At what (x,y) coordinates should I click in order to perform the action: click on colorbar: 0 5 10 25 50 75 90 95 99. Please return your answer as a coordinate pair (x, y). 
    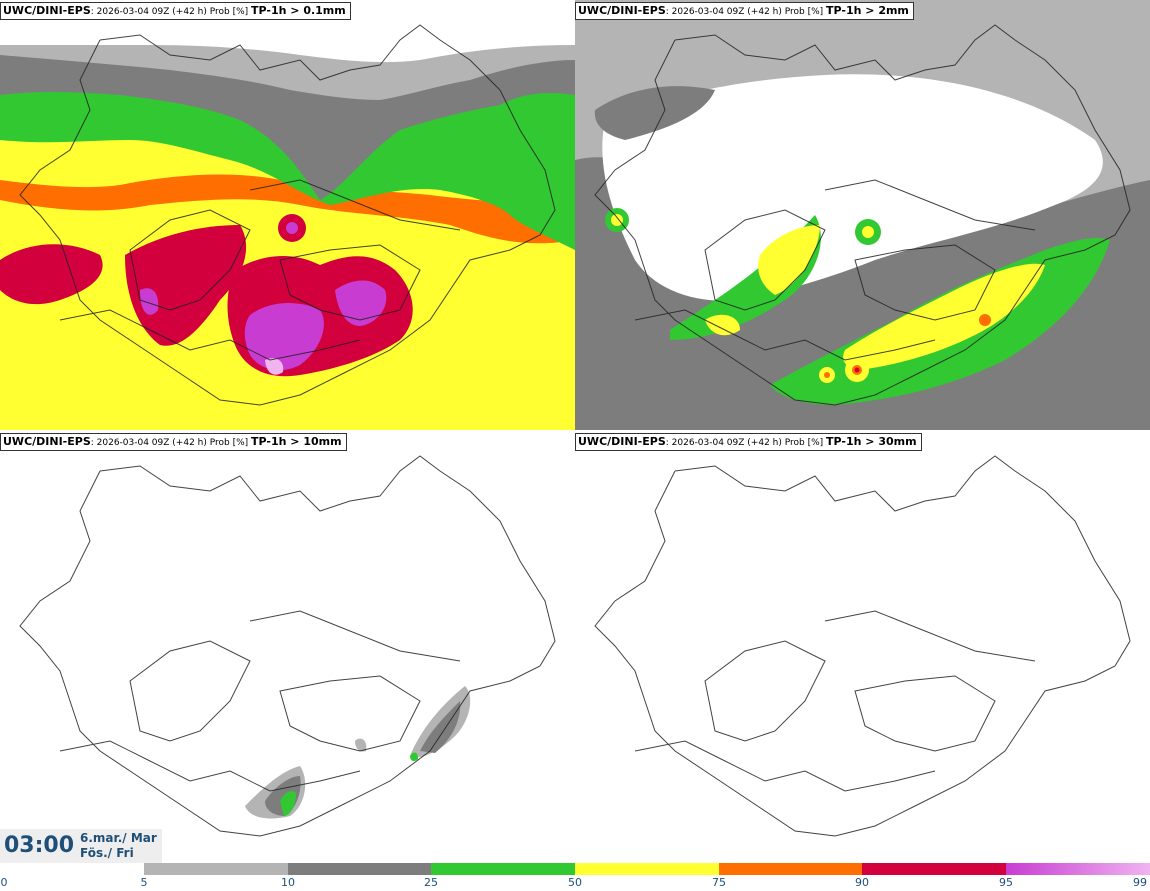
    Looking at the image, I should click on (575, 877).